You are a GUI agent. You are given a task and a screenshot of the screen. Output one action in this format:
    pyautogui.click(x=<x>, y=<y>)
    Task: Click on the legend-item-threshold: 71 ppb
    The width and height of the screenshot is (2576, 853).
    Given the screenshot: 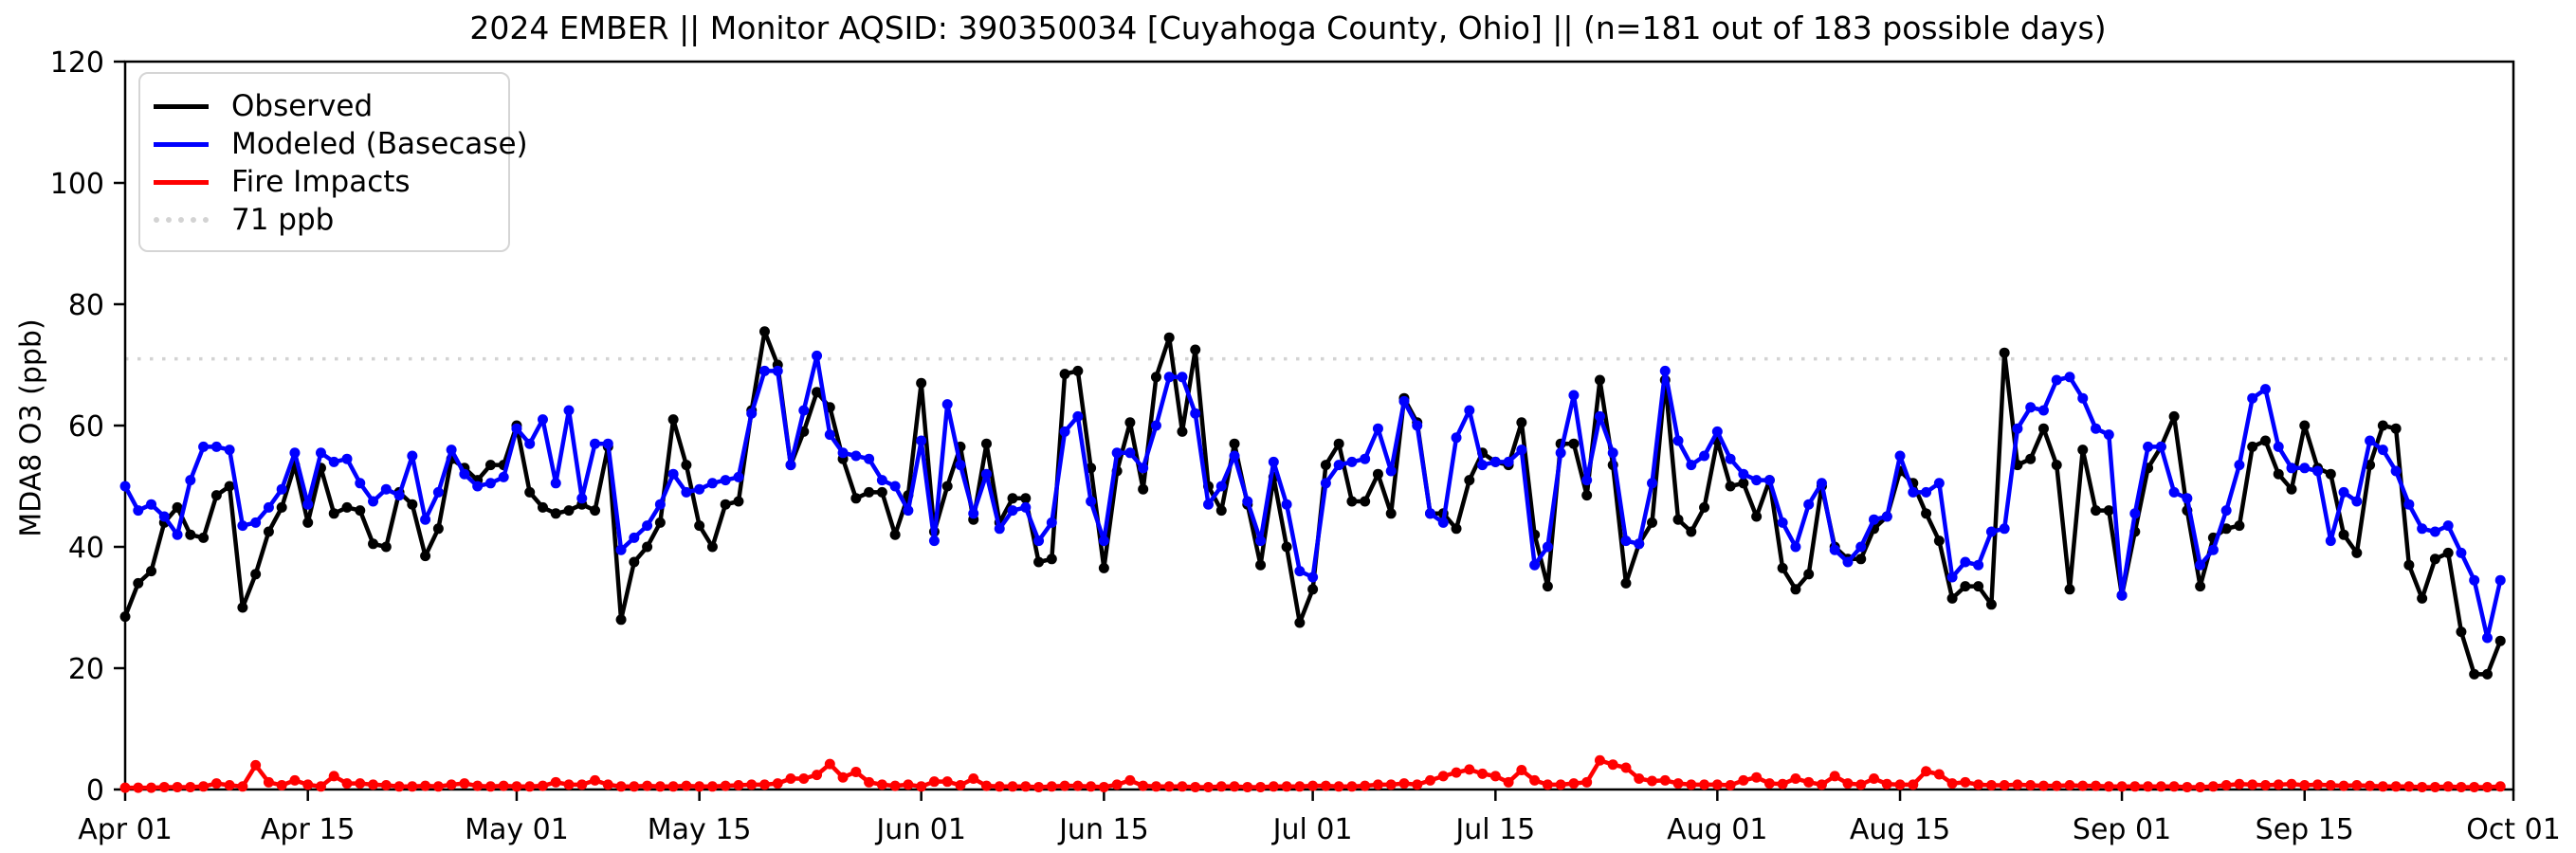 What is the action you would take?
    pyautogui.click(x=322, y=220)
    